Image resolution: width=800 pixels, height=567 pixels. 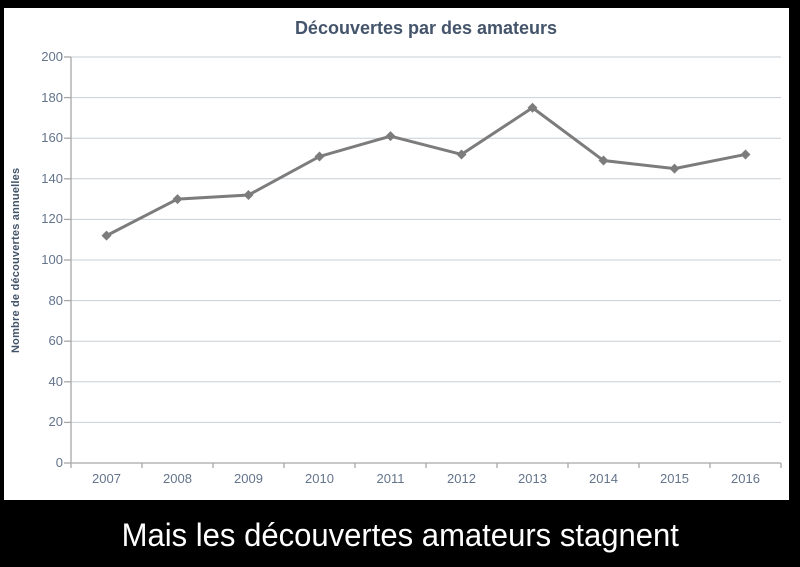 What do you see at coordinates (55, 422) in the screenshot?
I see `y-tick-label: 20` at bounding box center [55, 422].